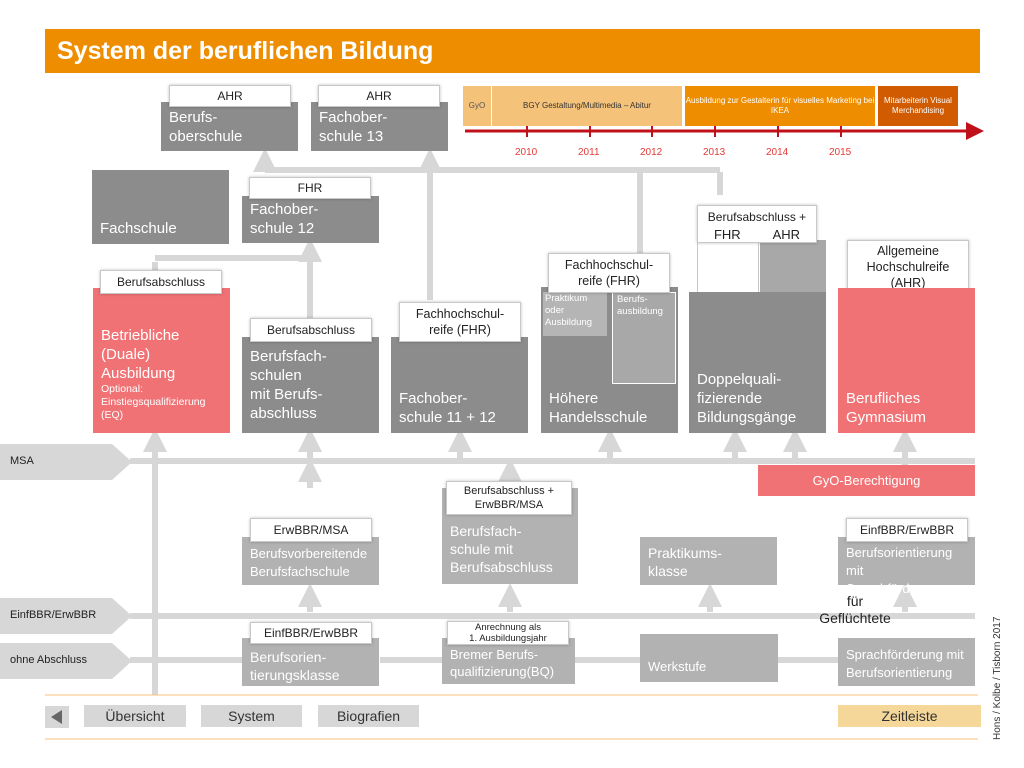  I want to click on nav-biografien: Biografien, so click(368, 716).